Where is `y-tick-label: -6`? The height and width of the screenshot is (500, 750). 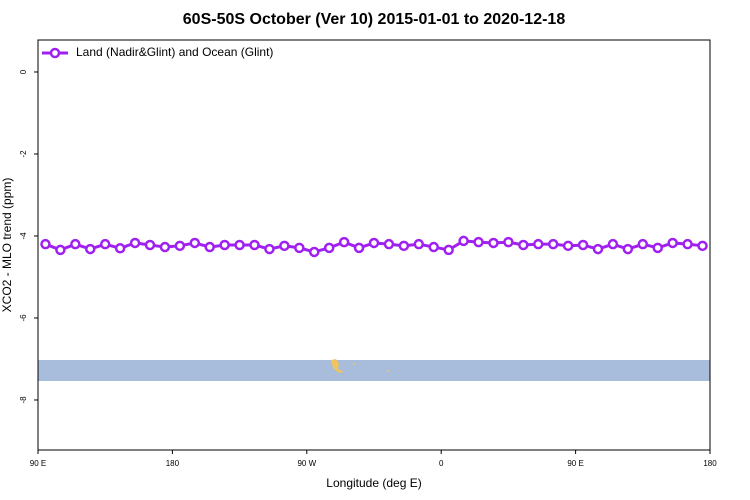 y-tick-label: -6 is located at coordinates (23, 318).